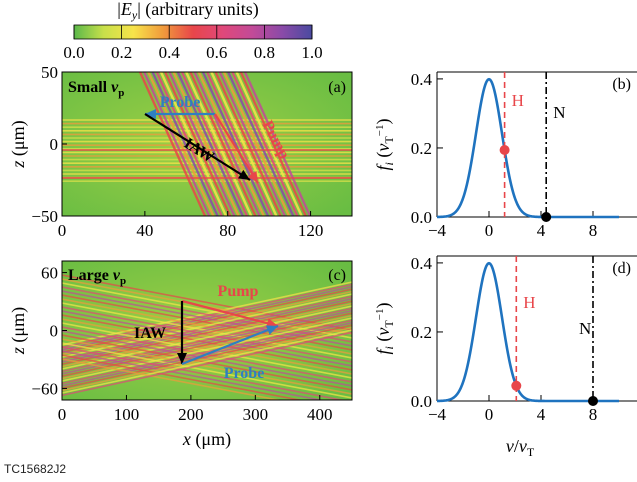 The width and height of the screenshot is (637, 482). I want to click on y-tick-label: 0, so click(54, 144).